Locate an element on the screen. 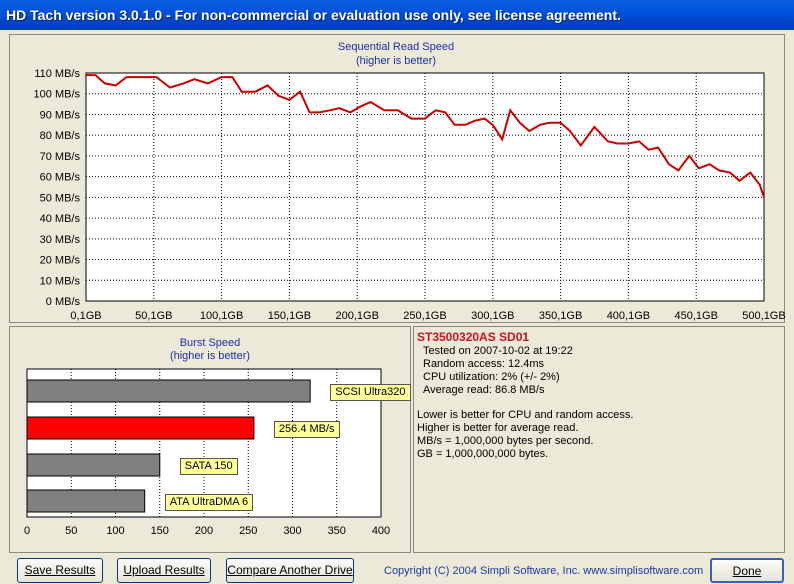 The width and height of the screenshot is (794, 584). burst-x-tick-label: 250 is located at coordinates (248, 531).